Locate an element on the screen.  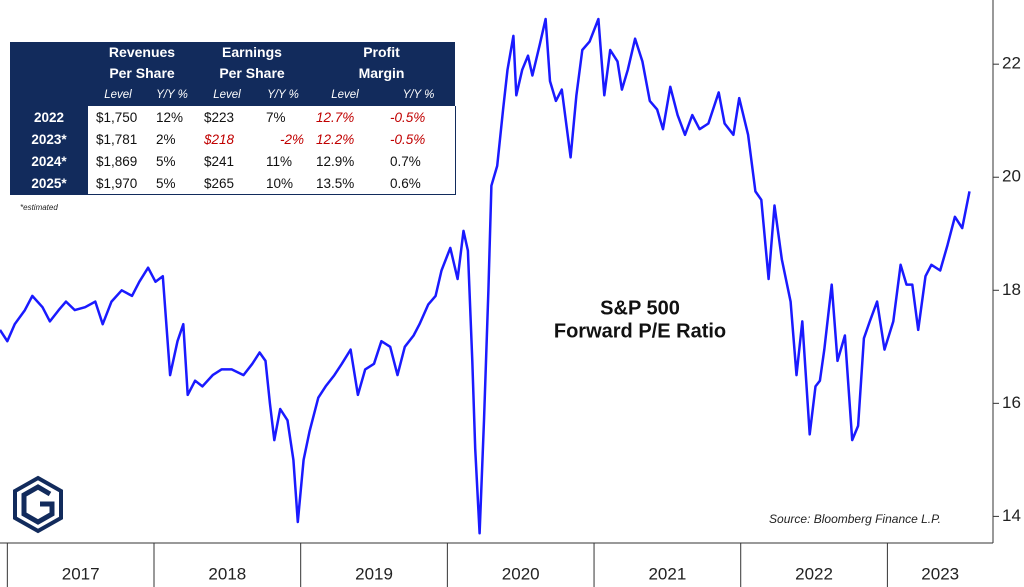
y-tick-label: 14 is located at coordinates (1011, 515).